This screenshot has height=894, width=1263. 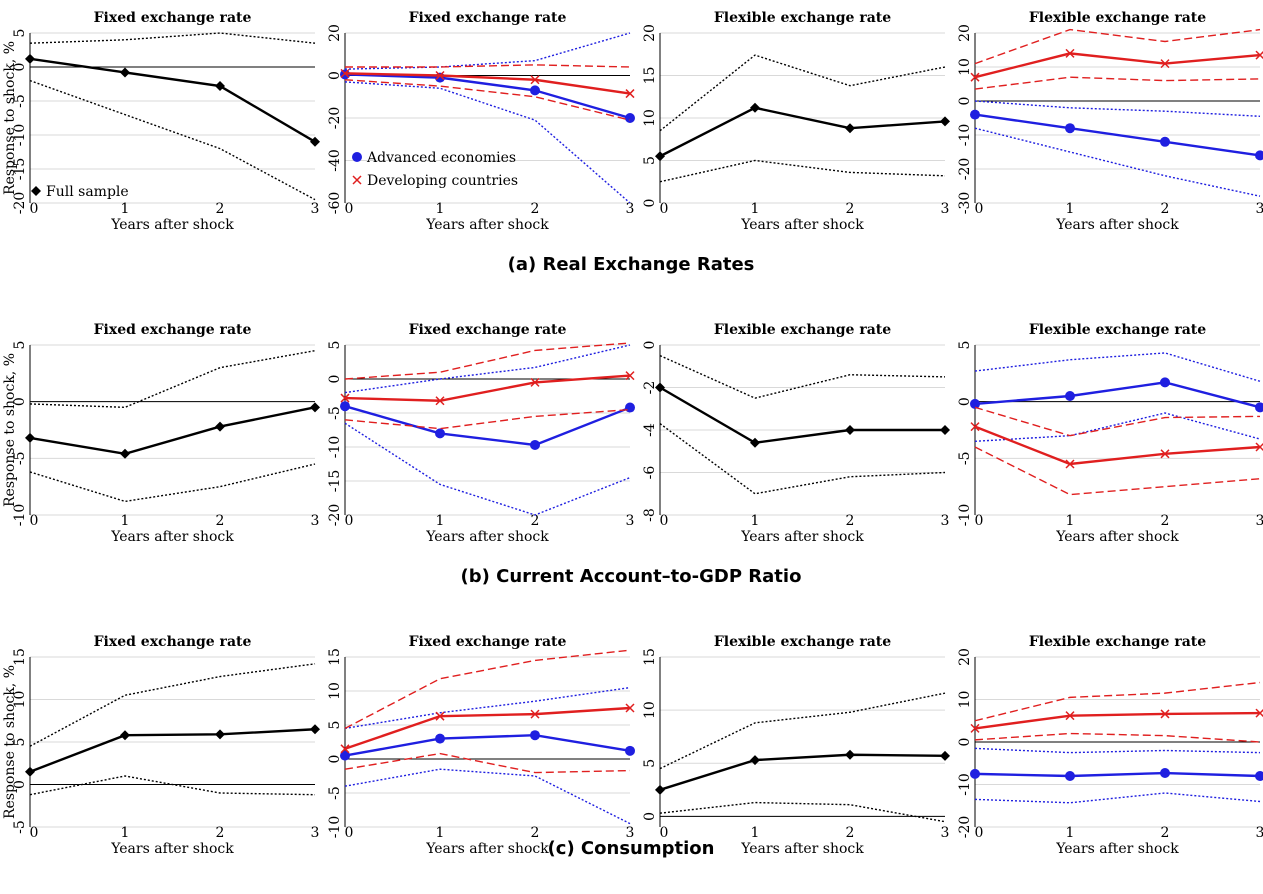 What do you see at coordinates (357, 180) in the screenshot?
I see `legend-x-icon` at bounding box center [357, 180].